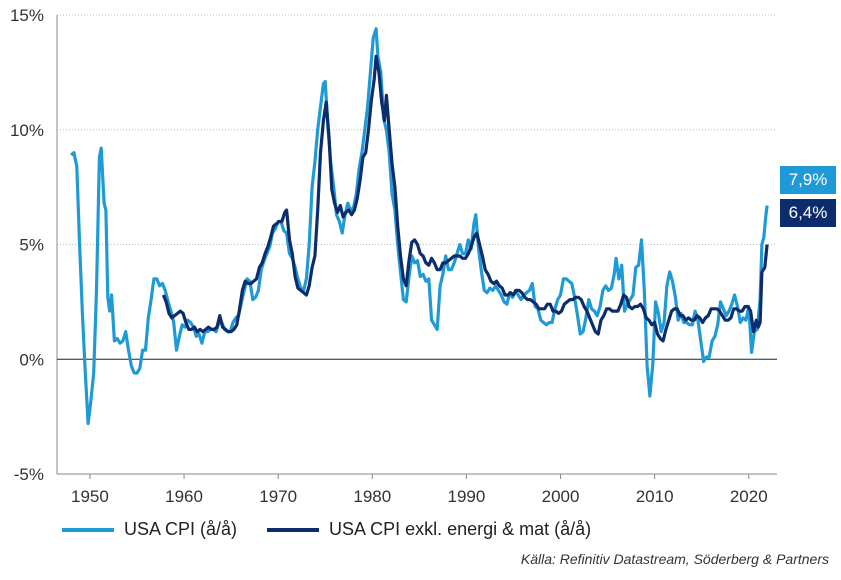 The width and height of the screenshot is (841, 580). Describe the element at coordinates (29, 474) in the screenshot. I see `y-tick-label: -5%` at that location.